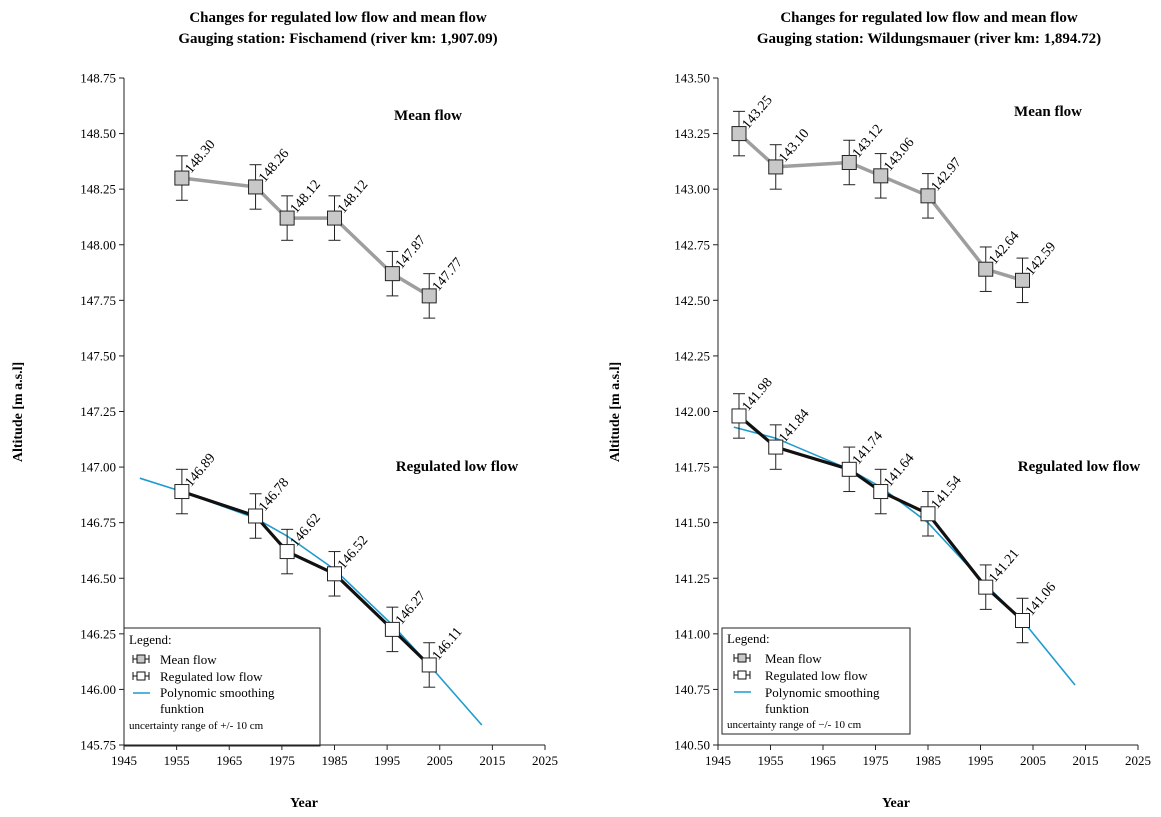 The image size is (1161, 817). I want to click on mean-flow-data-label: 143.06, so click(899, 154).